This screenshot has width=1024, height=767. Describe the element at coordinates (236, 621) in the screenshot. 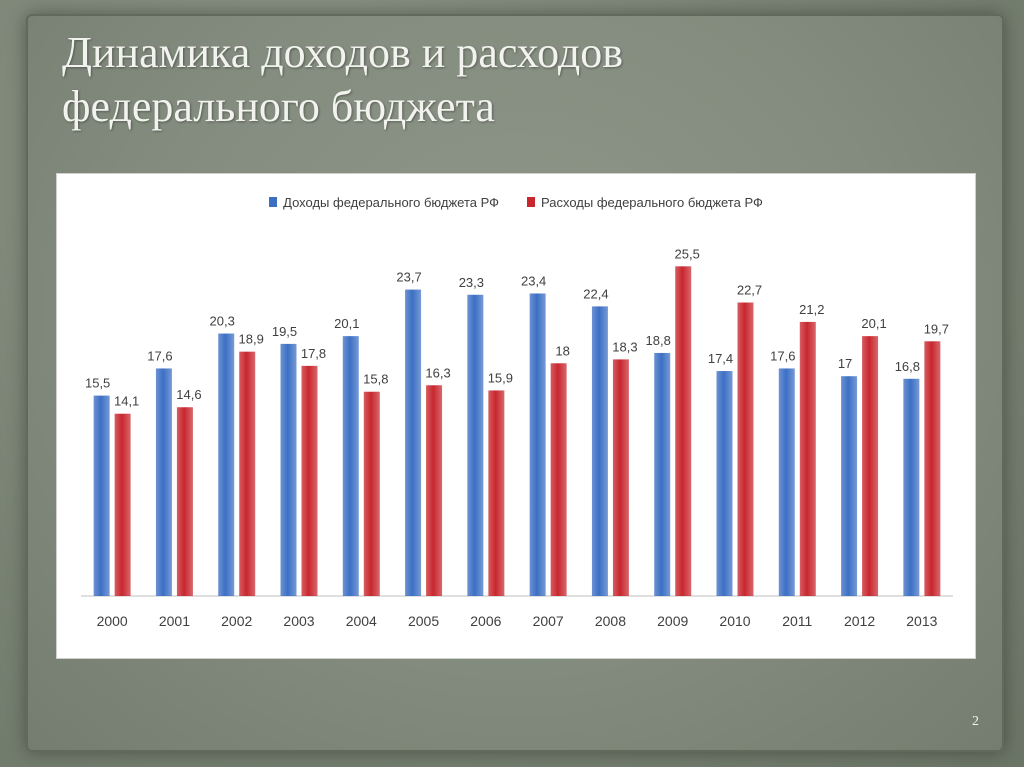

I see `x-tick-label-2002: 2002` at that location.